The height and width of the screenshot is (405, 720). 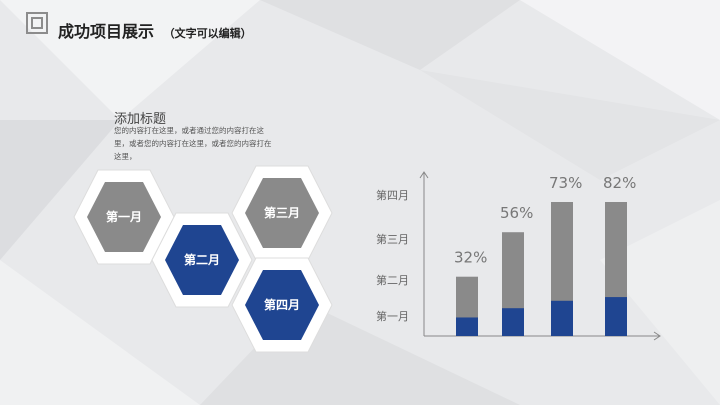 I want to click on hexagon-label-2: 第二月, so click(x=201, y=260).